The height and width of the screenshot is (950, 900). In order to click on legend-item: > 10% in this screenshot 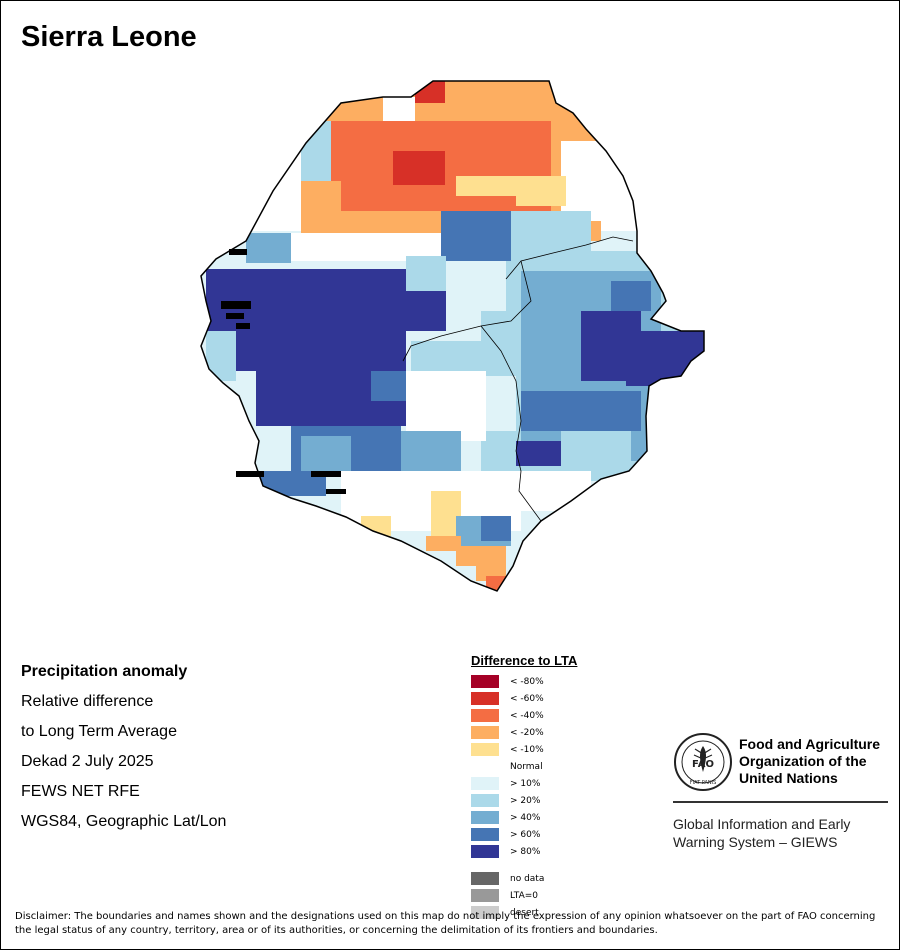, I will do `click(524, 783)`.